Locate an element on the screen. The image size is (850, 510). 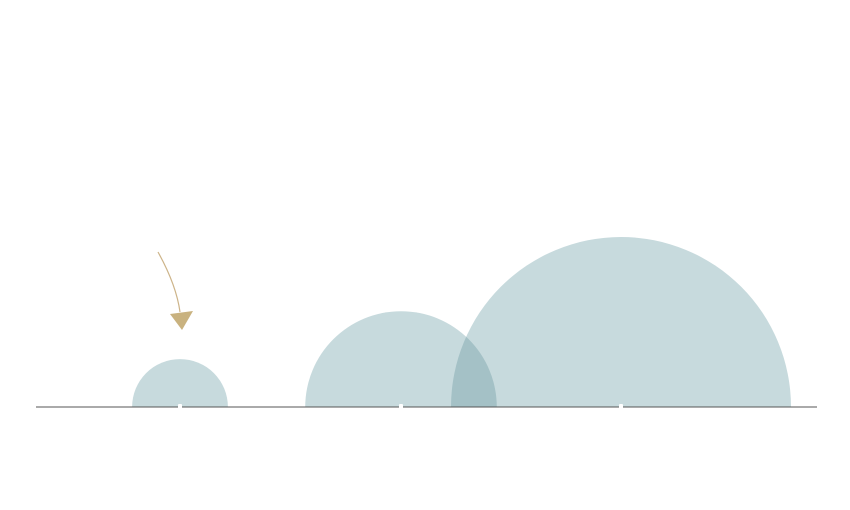
center-markers is located at coordinates (400, 406).